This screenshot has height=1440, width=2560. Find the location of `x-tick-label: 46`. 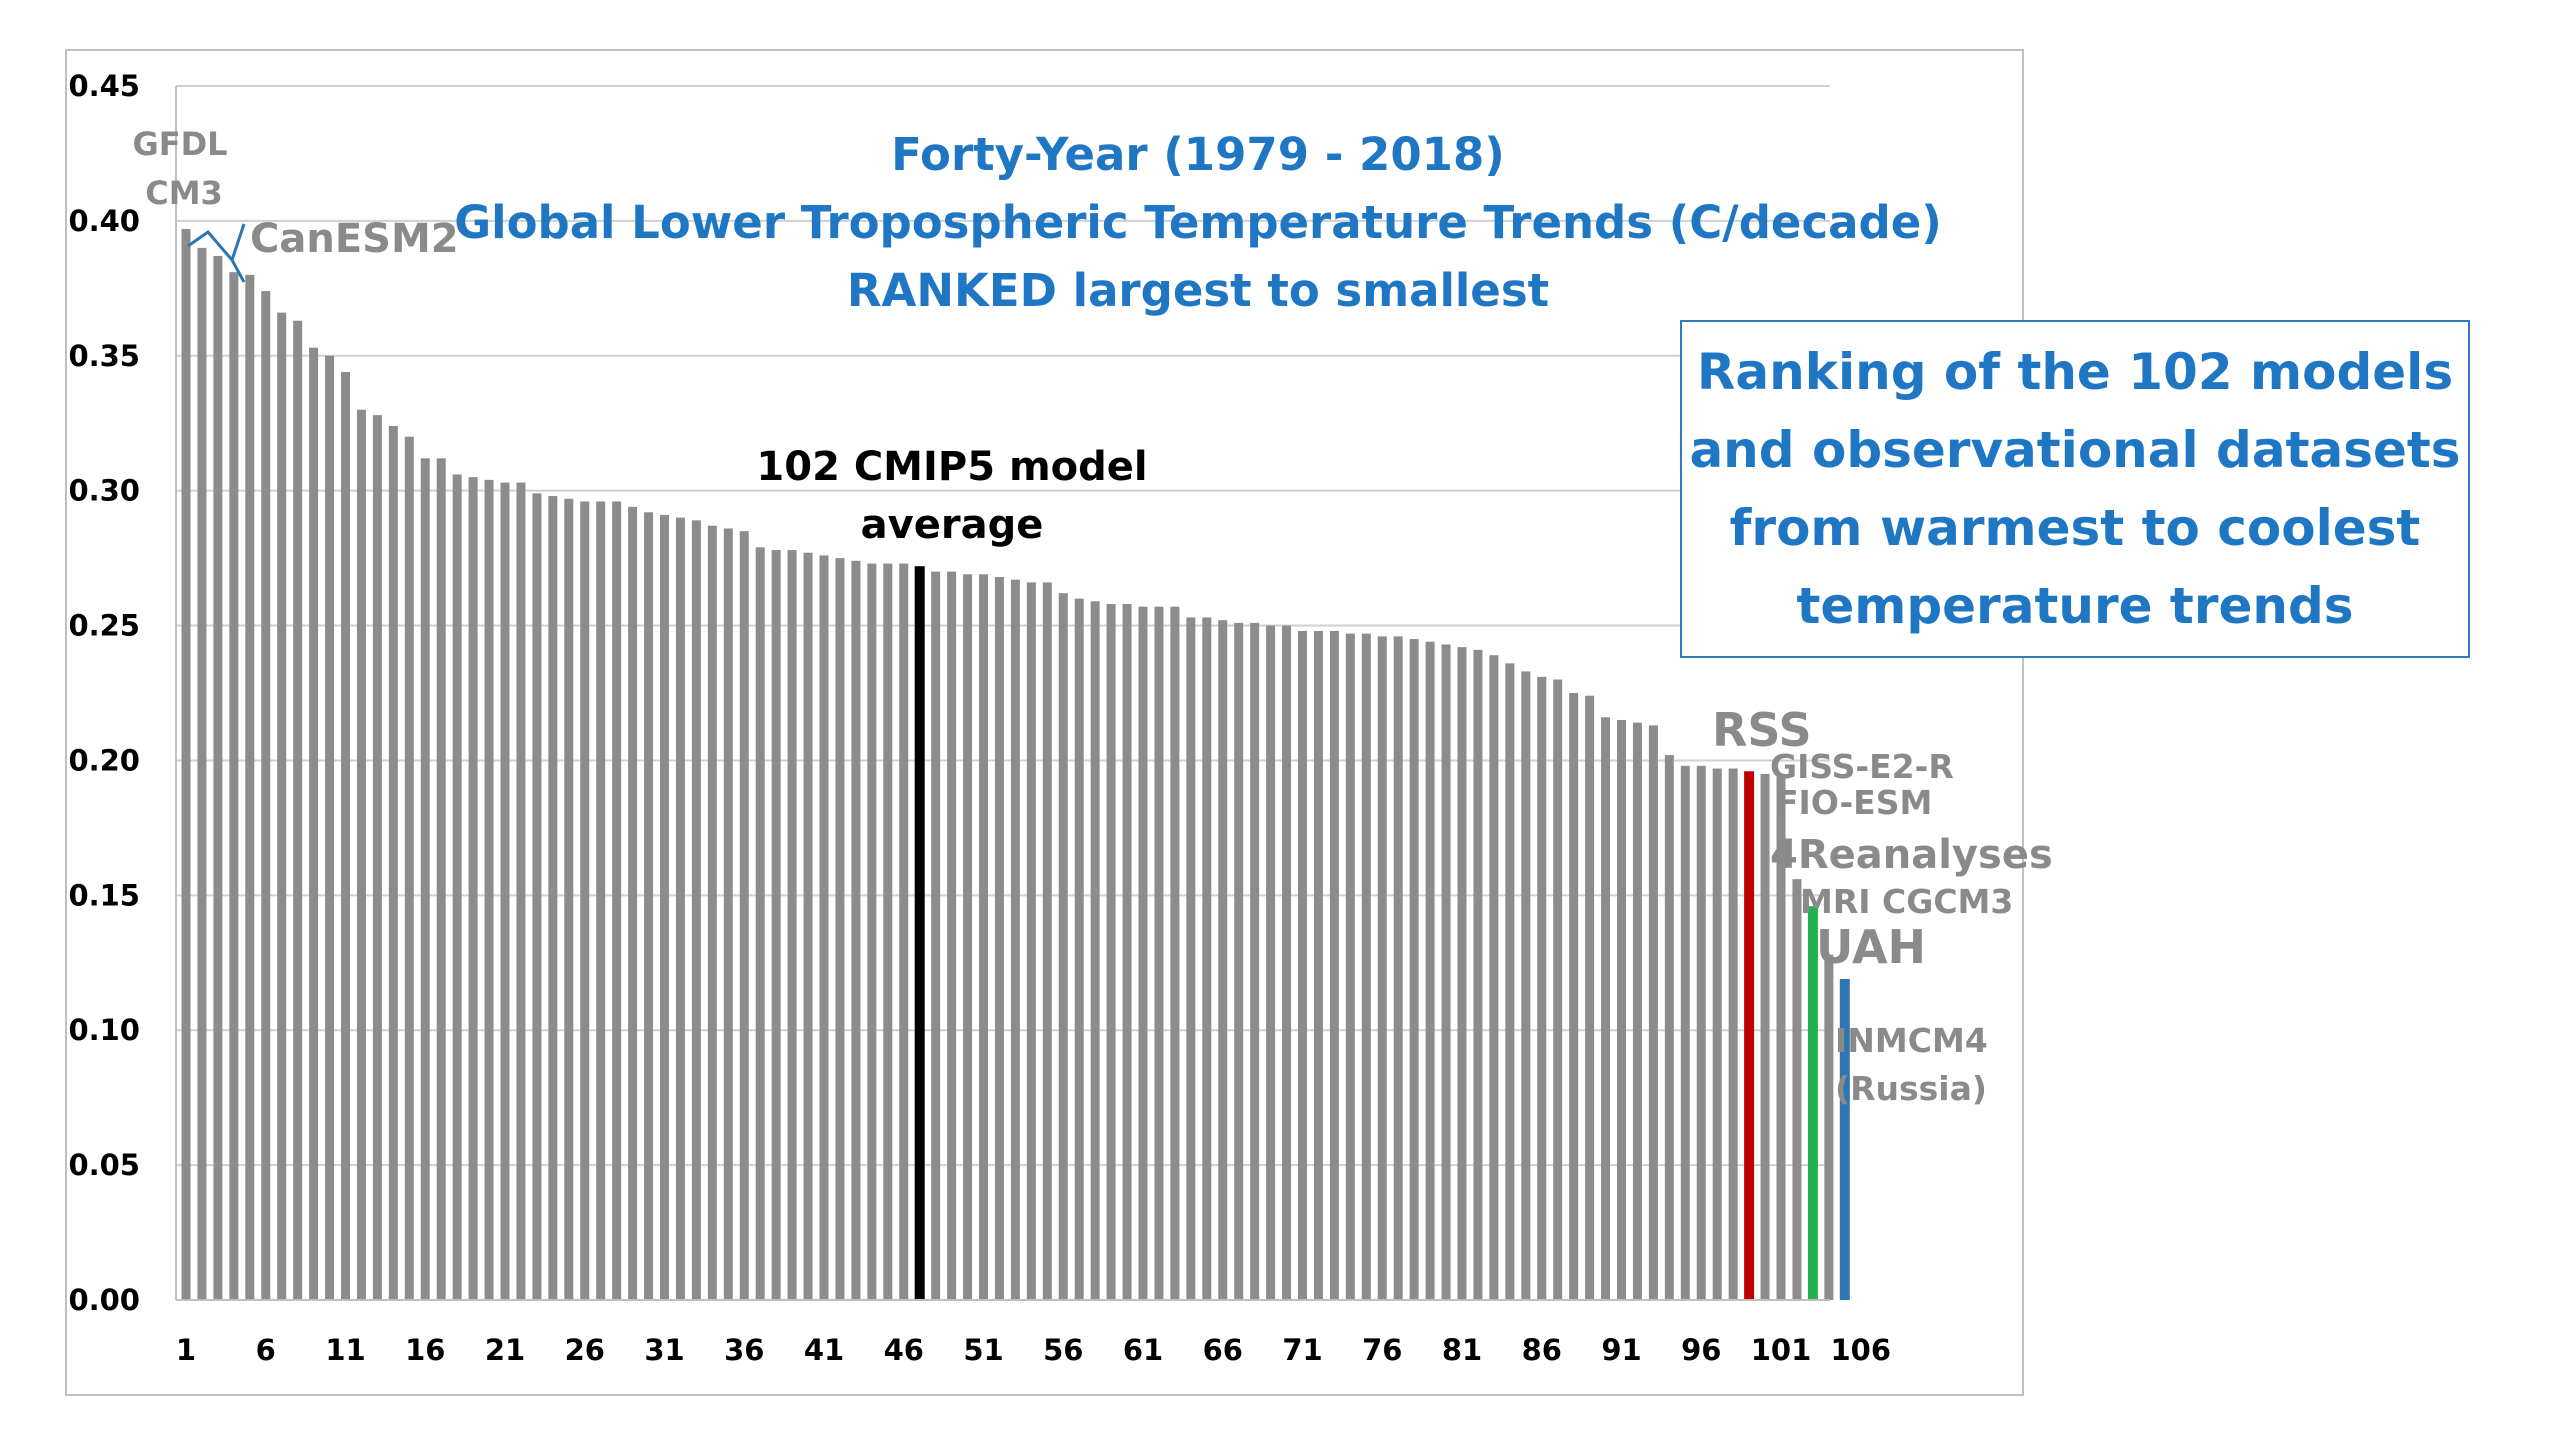

x-tick-label: 46 is located at coordinates (904, 1350).